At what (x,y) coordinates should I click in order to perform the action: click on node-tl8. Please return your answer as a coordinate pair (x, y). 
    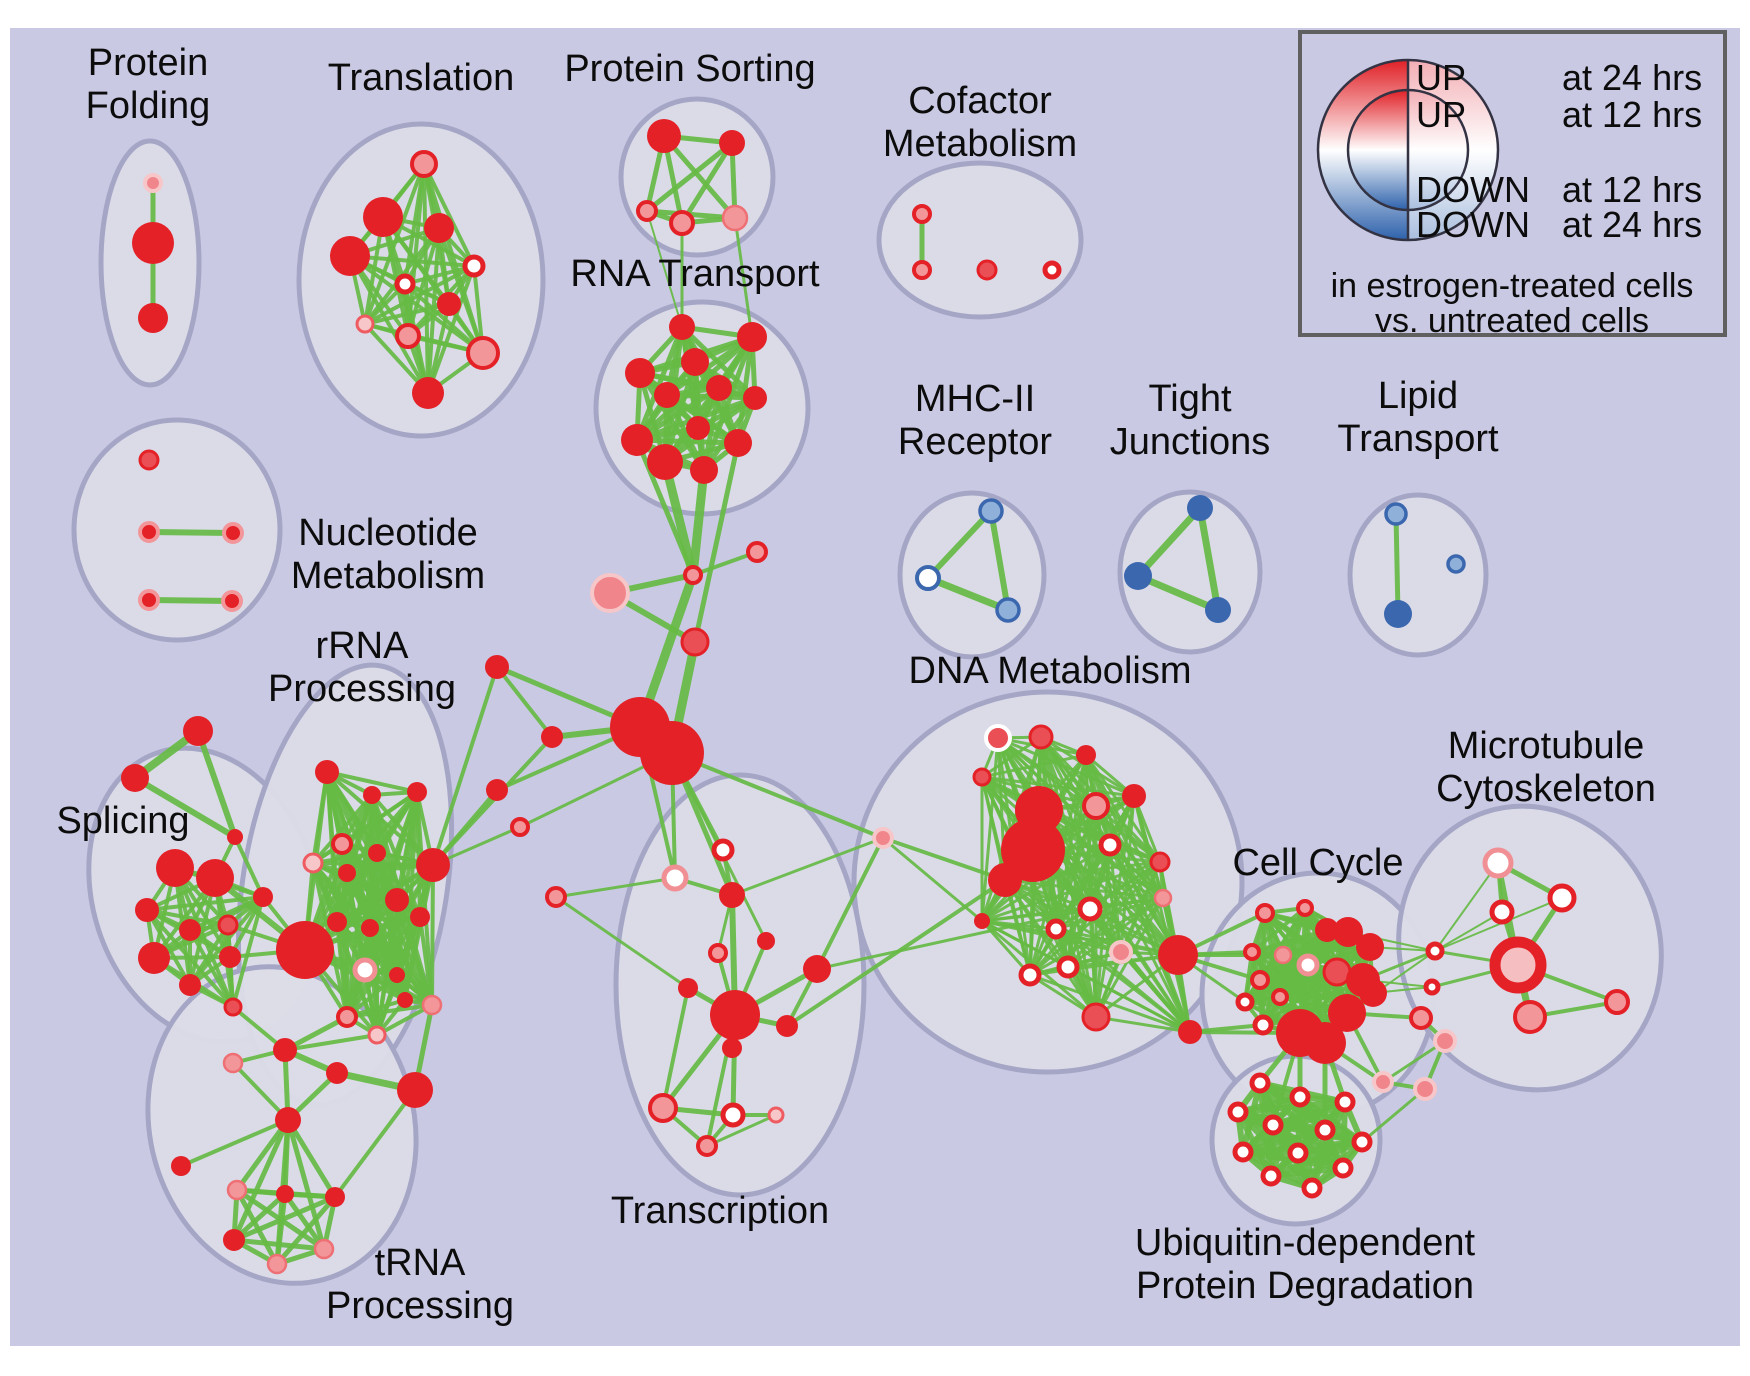
    Looking at the image, I should click on (365, 324).